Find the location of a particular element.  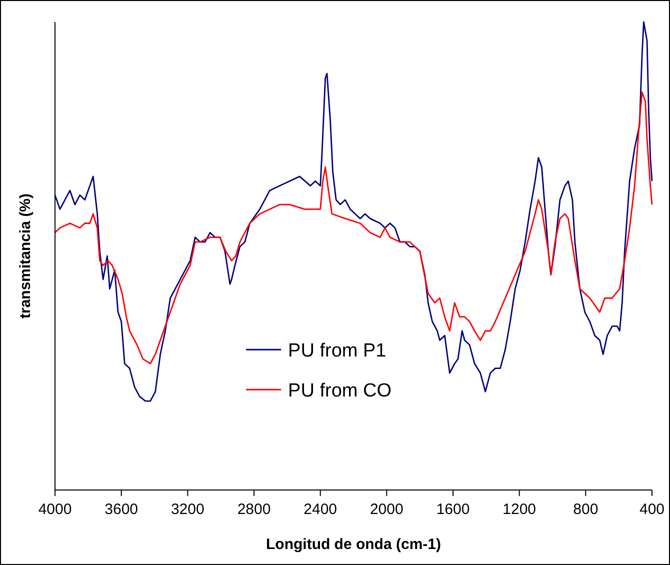

y-axis-title: transmitancia (%) is located at coordinates (25, 256).